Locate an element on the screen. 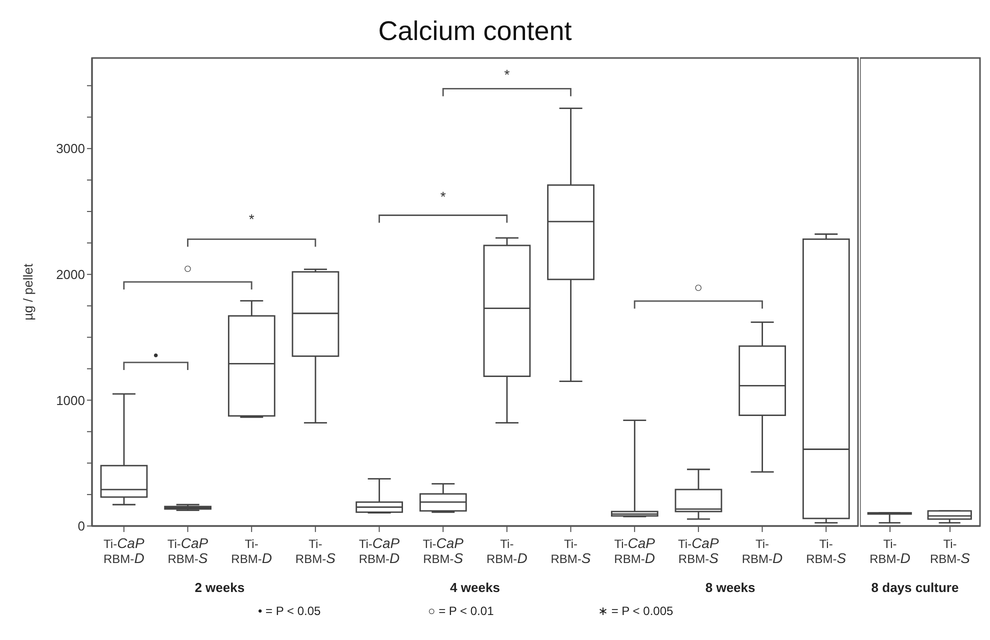 The width and height of the screenshot is (990, 640). y-axis-title: µg / pellet is located at coordinates (28, 291).